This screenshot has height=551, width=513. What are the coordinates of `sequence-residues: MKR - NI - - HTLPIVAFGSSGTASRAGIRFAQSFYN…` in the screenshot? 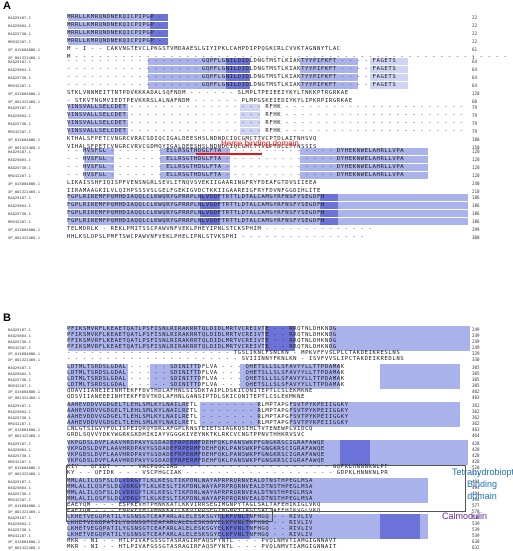 It's located at (202, 541).